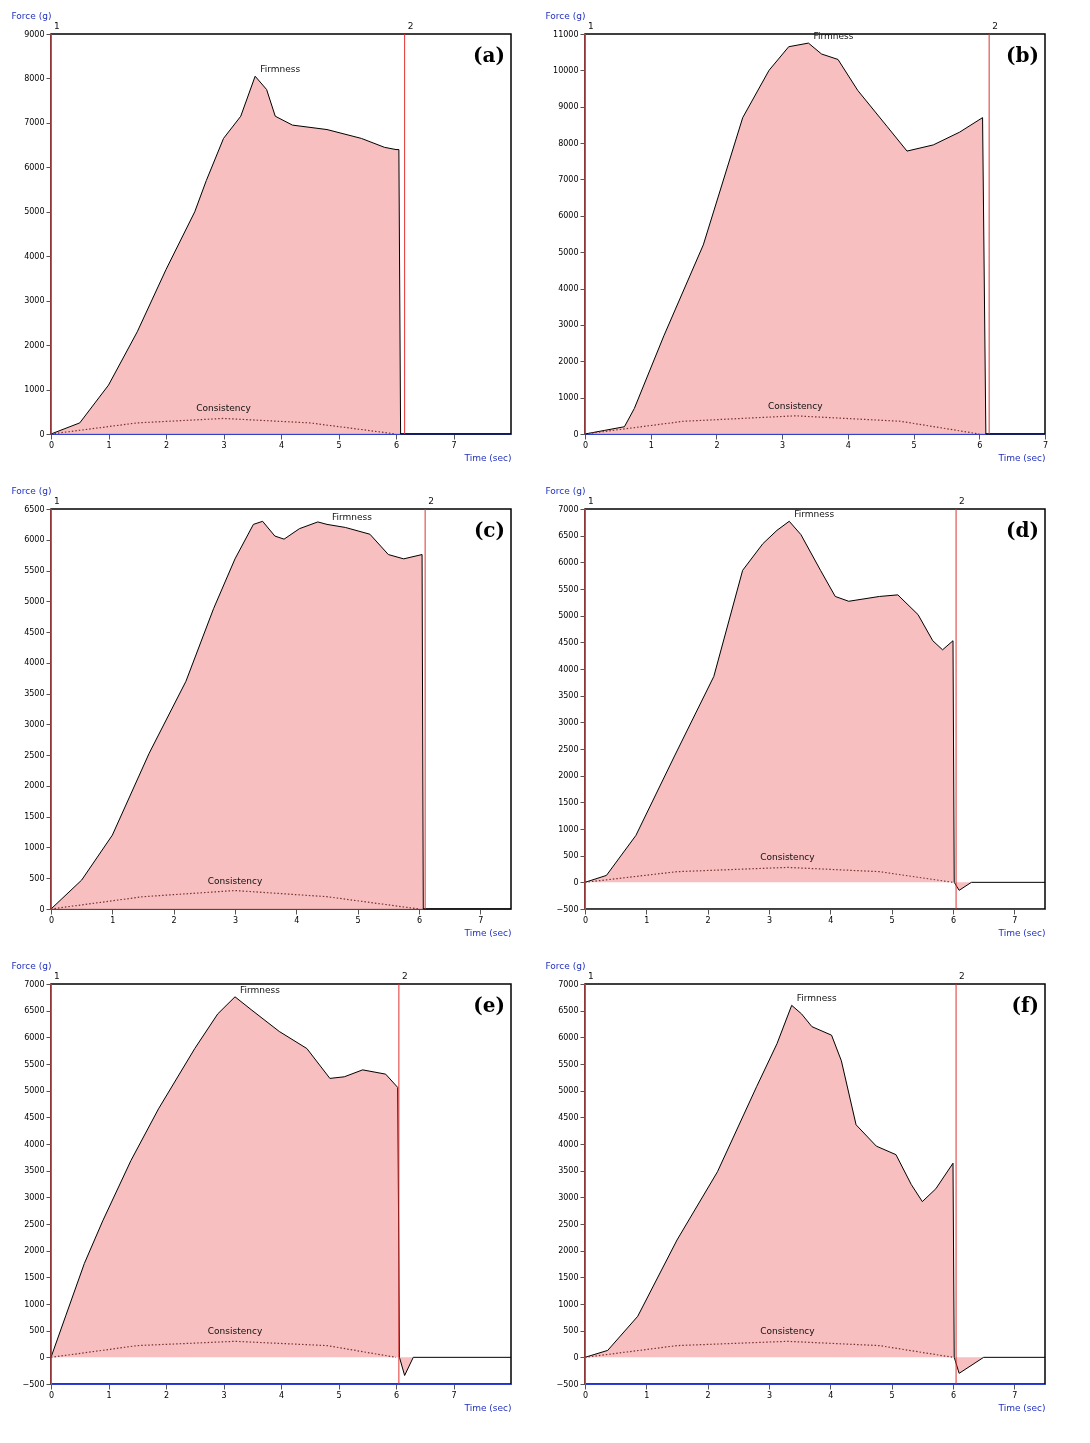 This screenshot has height=1443, width=1090. Describe the element at coordinates (34, 34) in the screenshot. I see `y-tick-label: 9000` at that location.